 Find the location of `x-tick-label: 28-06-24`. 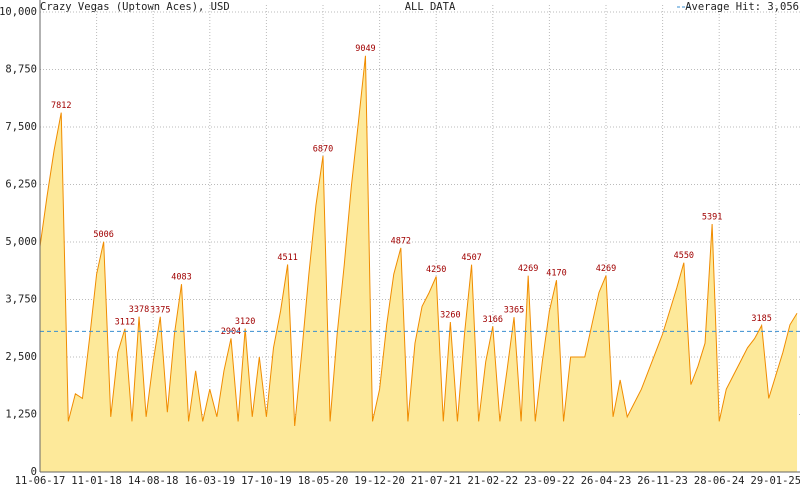

x-tick-label: 28-06-24 is located at coordinates (719, 481).